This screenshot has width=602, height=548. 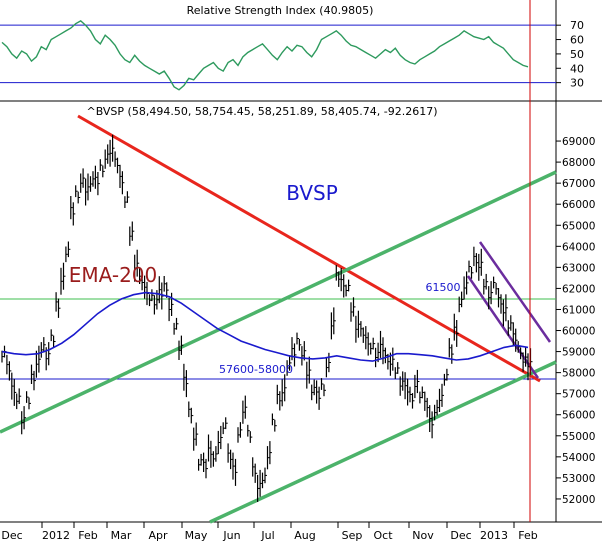 What do you see at coordinates (515, 292) in the screenshot?
I see `purple-channel-upper` at bounding box center [515, 292].